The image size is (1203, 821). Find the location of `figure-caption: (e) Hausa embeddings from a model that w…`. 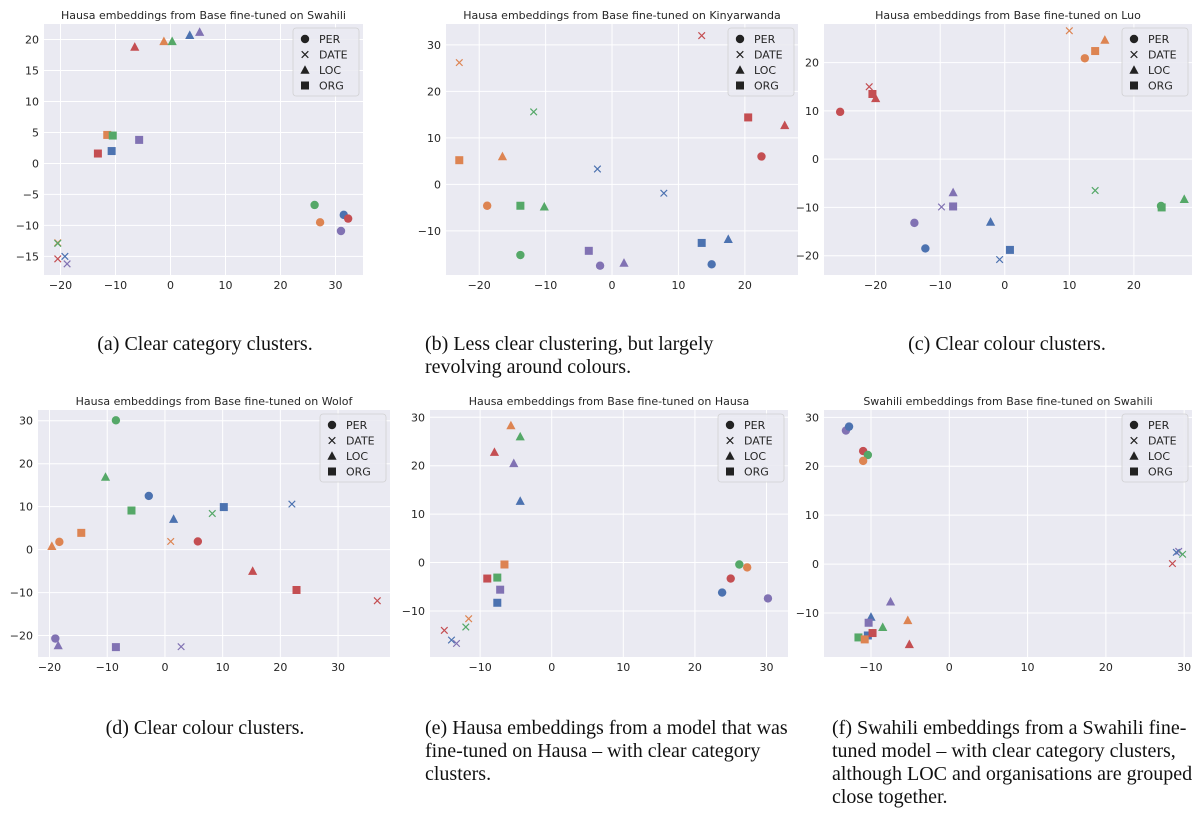

figure-caption: (e) Hausa embeddings from a model that w… is located at coordinates (606, 751).